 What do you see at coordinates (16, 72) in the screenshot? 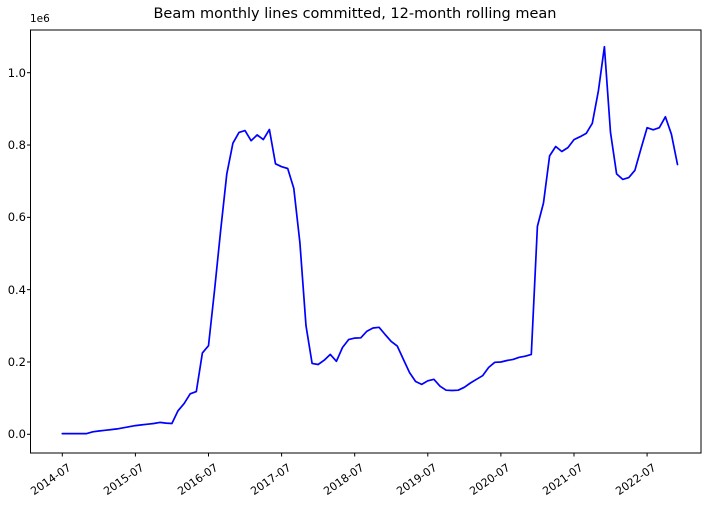
I see `y-tick-label: 1.0` at bounding box center [16, 72].